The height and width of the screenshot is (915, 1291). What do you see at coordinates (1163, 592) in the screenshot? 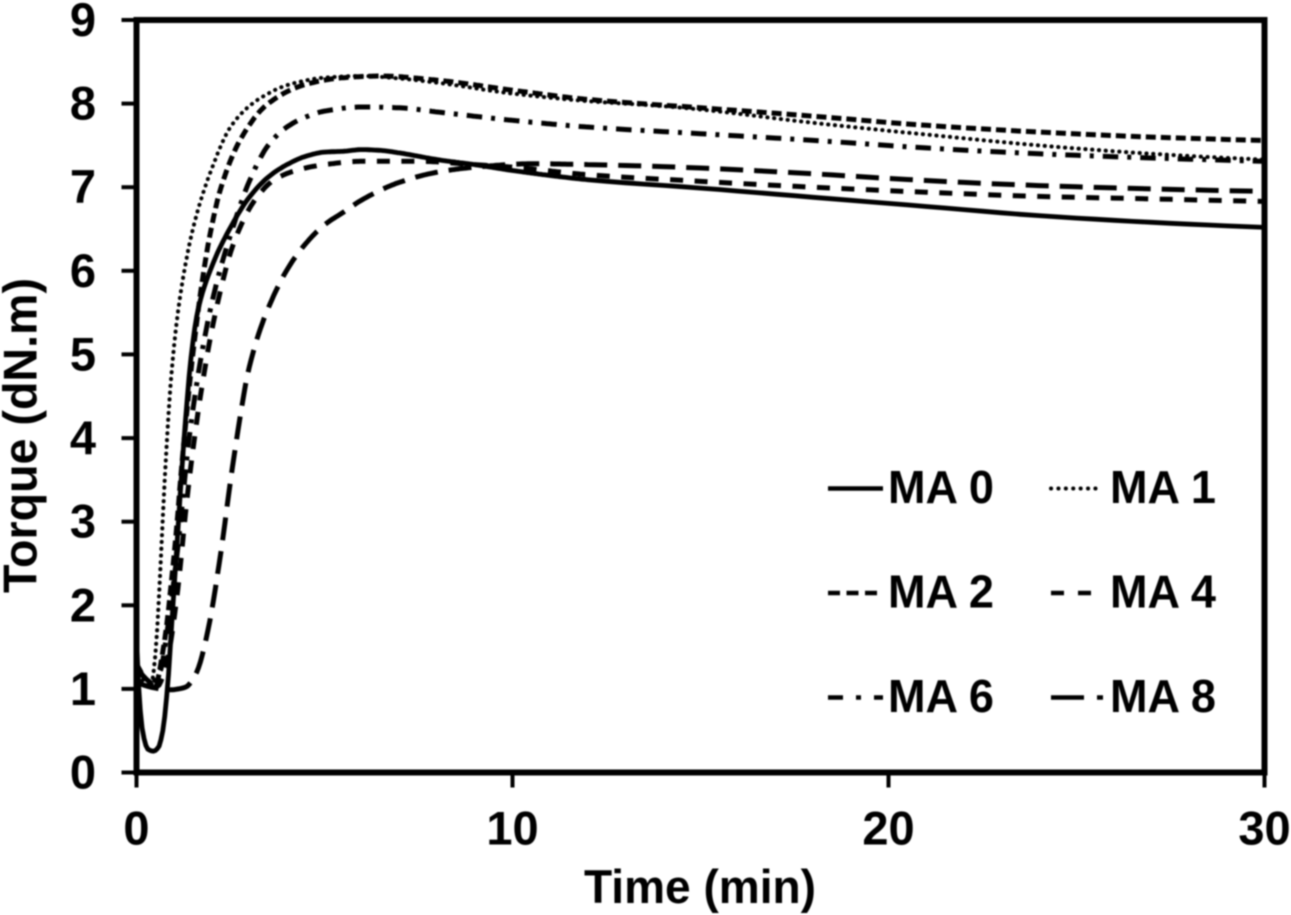
I see `svg-text: MA 4` at bounding box center [1163, 592].